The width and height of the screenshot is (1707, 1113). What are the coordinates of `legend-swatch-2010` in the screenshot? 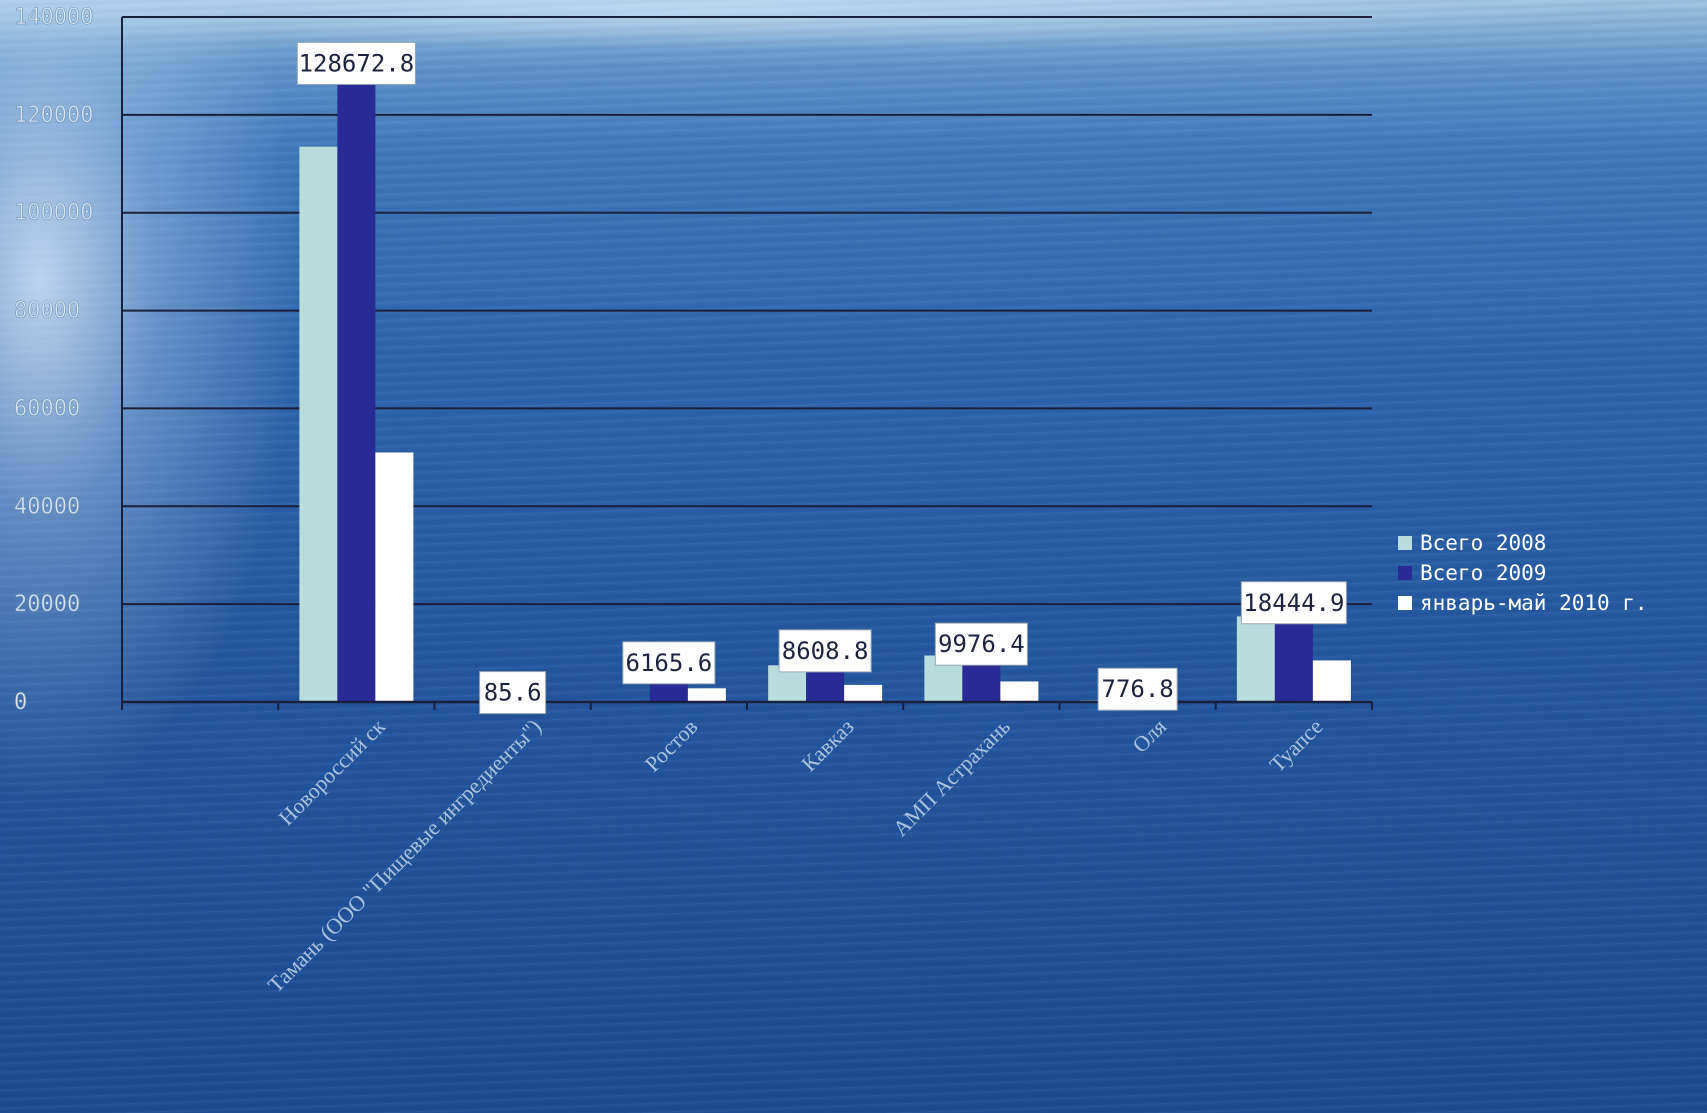 It's located at (1405, 603).